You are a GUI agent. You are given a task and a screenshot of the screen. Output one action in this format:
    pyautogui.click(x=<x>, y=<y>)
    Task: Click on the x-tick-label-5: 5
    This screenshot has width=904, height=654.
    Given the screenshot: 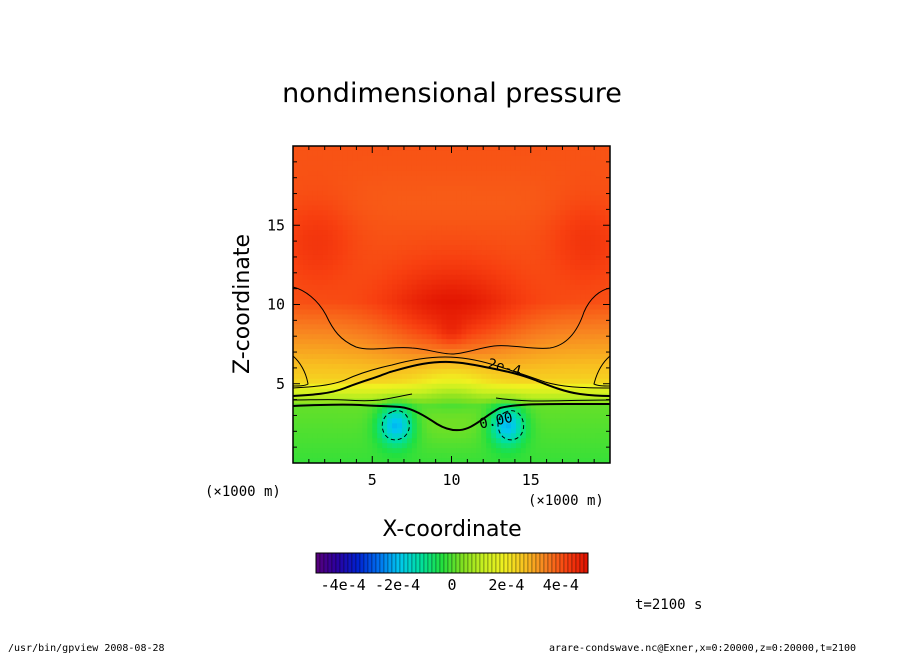 What is the action you would take?
    pyautogui.click(x=372, y=480)
    